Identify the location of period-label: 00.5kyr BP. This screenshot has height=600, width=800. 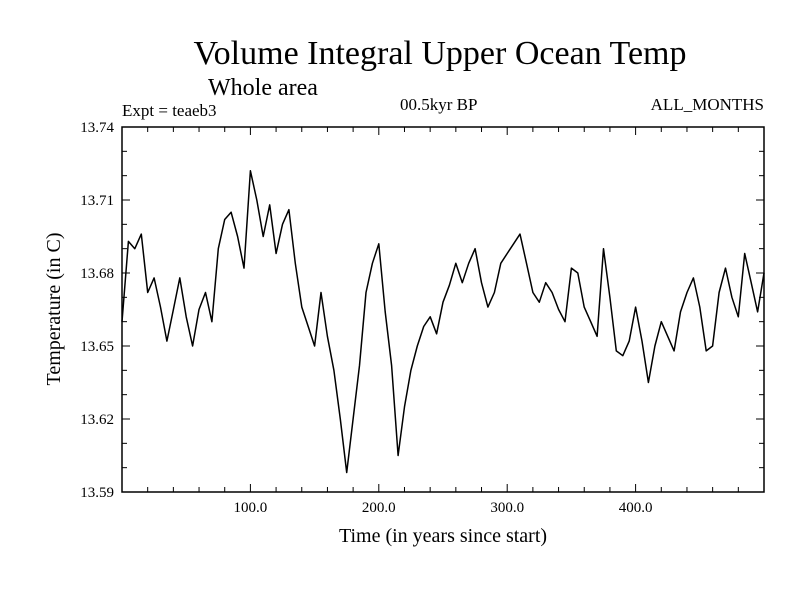
(438, 104).